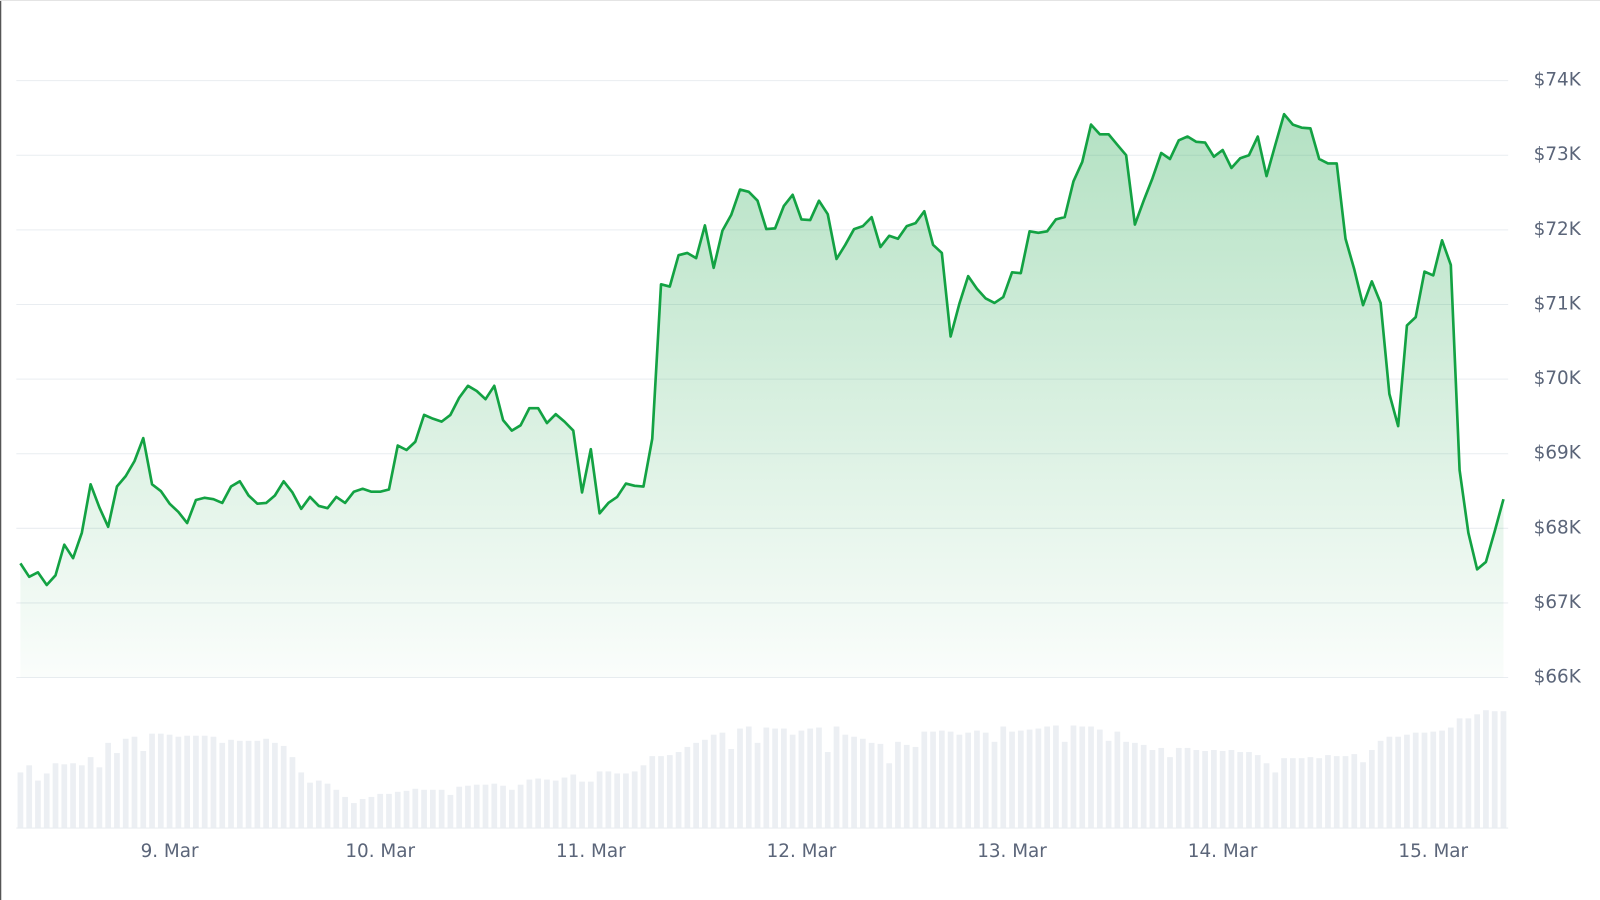 Image resolution: width=1600 pixels, height=900 pixels. What do you see at coordinates (1012, 851) in the screenshot?
I see `x-tick-label: 13. Mar` at bounding box center [1012, 851].